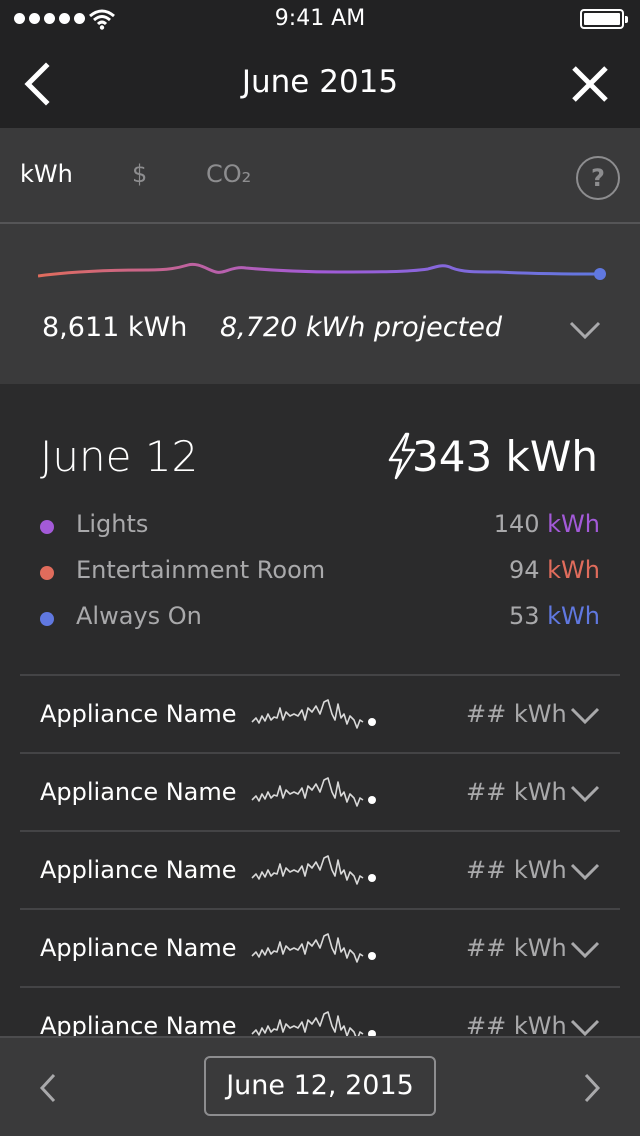 The width and height of the screenshot is (640, 1136). I want to click on date-navigator: June 12, 2015, so click(320, 1086).